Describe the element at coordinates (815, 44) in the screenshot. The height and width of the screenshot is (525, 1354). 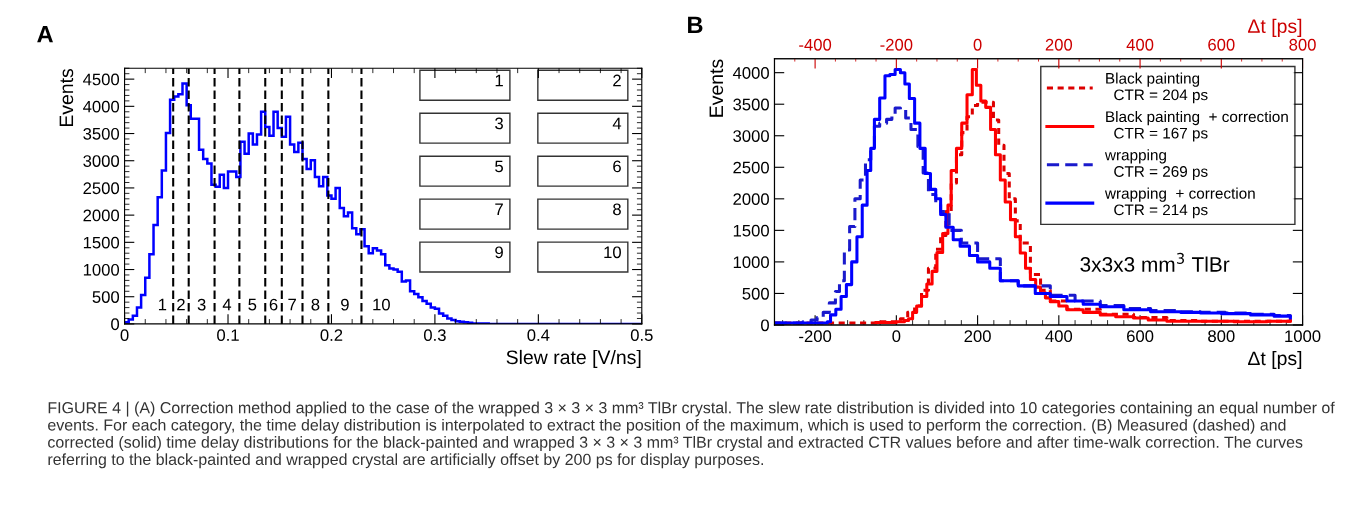
I see `x2-tick-label: -400` at that location.